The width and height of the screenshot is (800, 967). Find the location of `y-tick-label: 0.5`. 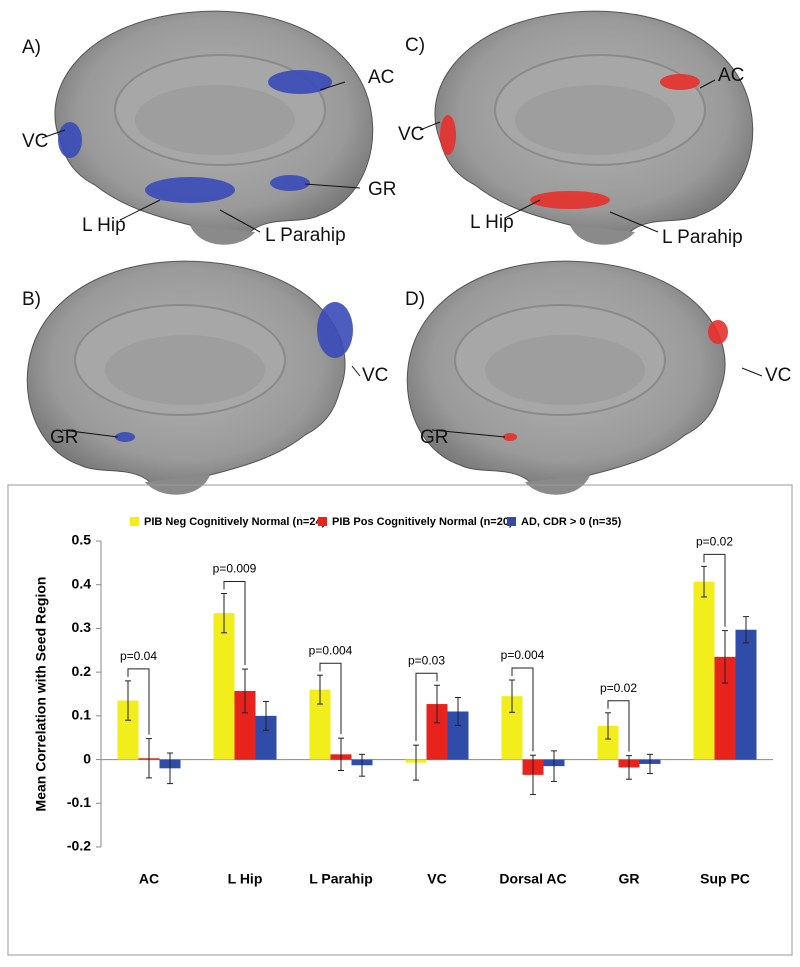

y-tick-label: 0.5 is located at coordinates (82, 540).